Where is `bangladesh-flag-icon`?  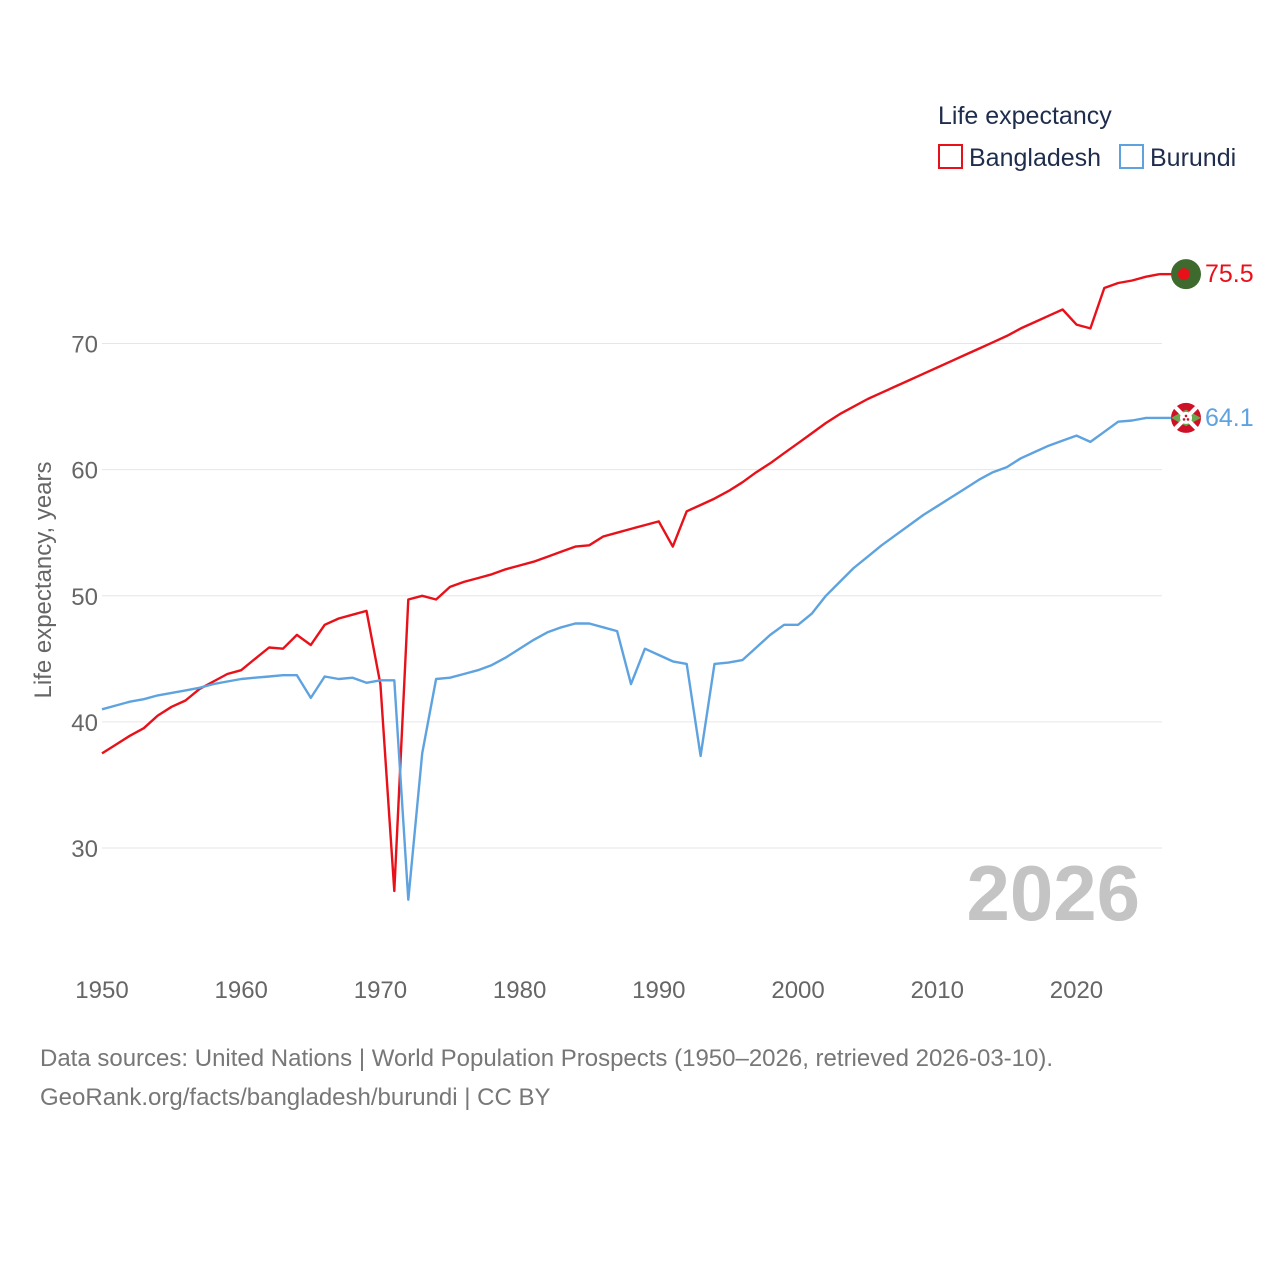 bangladesh-flag-icon is located at coordinates (1186, 274).